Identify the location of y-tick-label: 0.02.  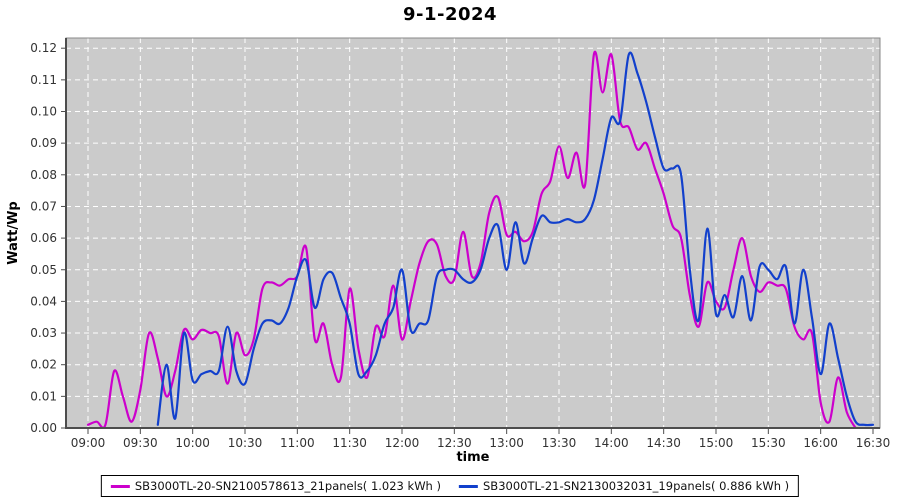
(43, 365).